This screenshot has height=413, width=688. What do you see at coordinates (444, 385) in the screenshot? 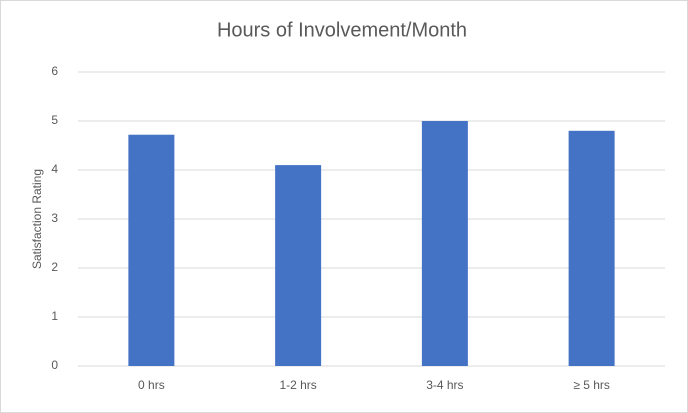
I see `x-tick-label: 3-4 hrs` at bounding box center [444, 385].